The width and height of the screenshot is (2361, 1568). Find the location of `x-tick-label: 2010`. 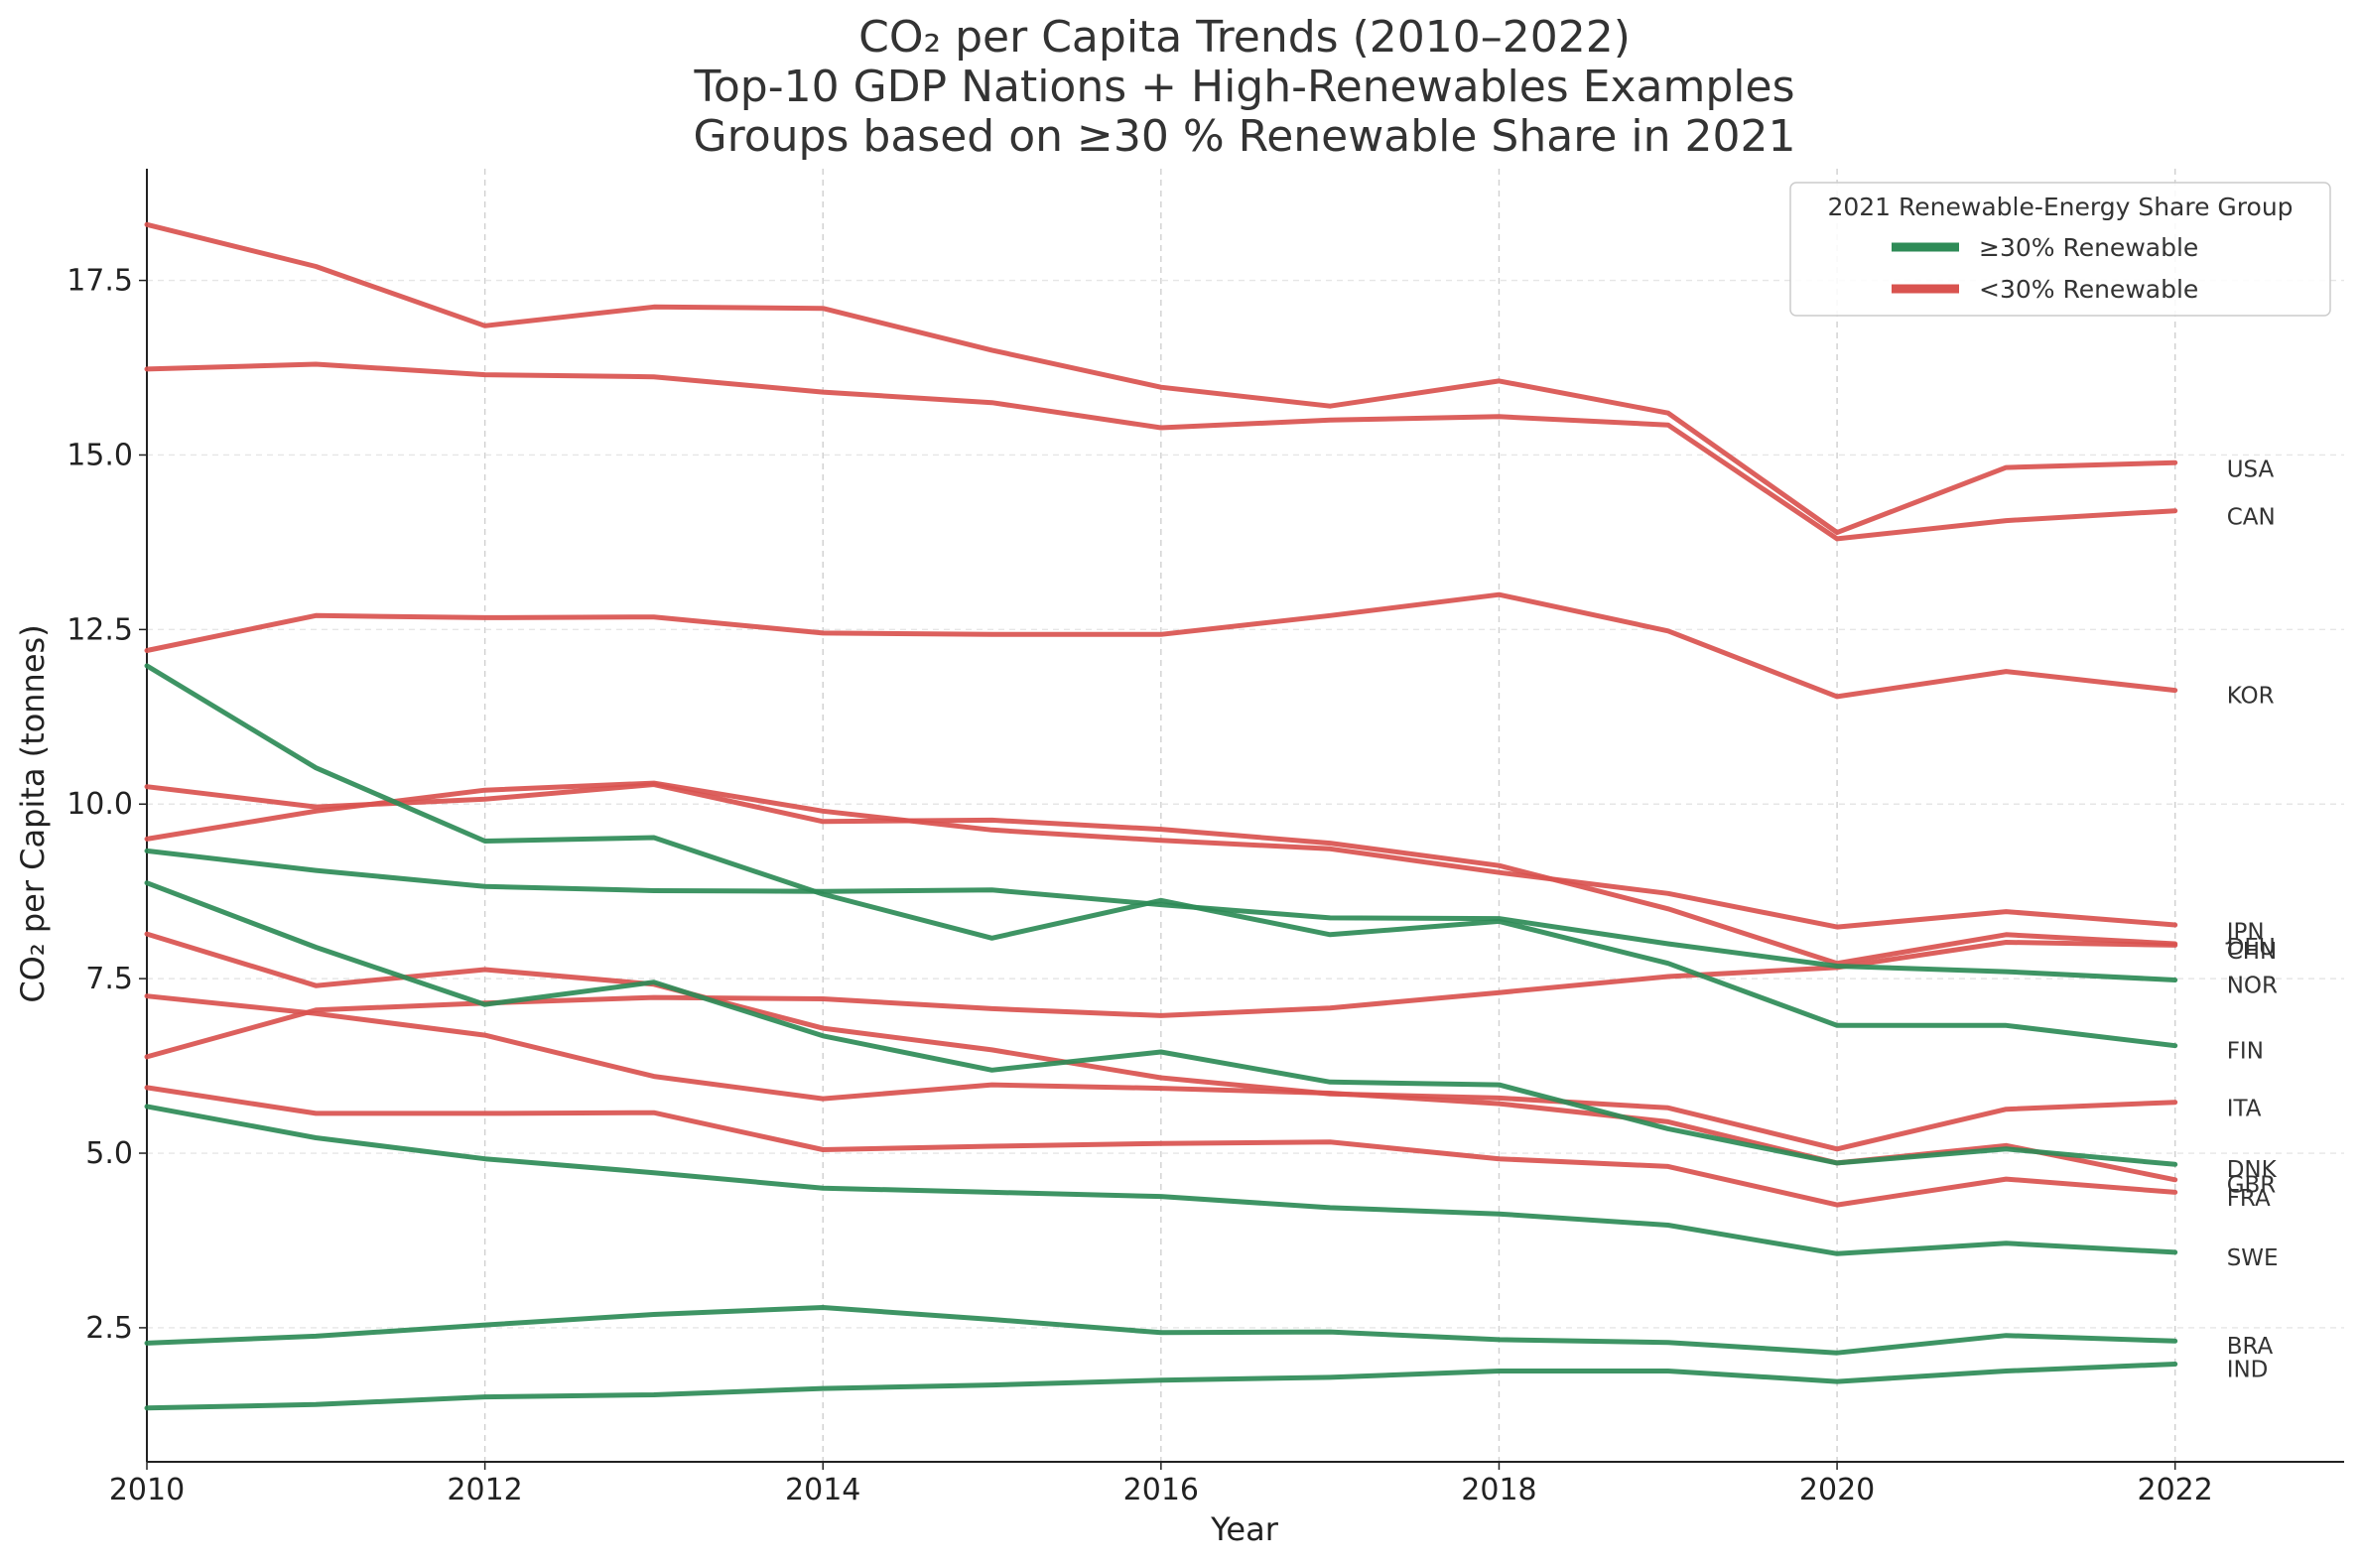

x-tick-label: 2010 is located at coordinates (147, 1490).